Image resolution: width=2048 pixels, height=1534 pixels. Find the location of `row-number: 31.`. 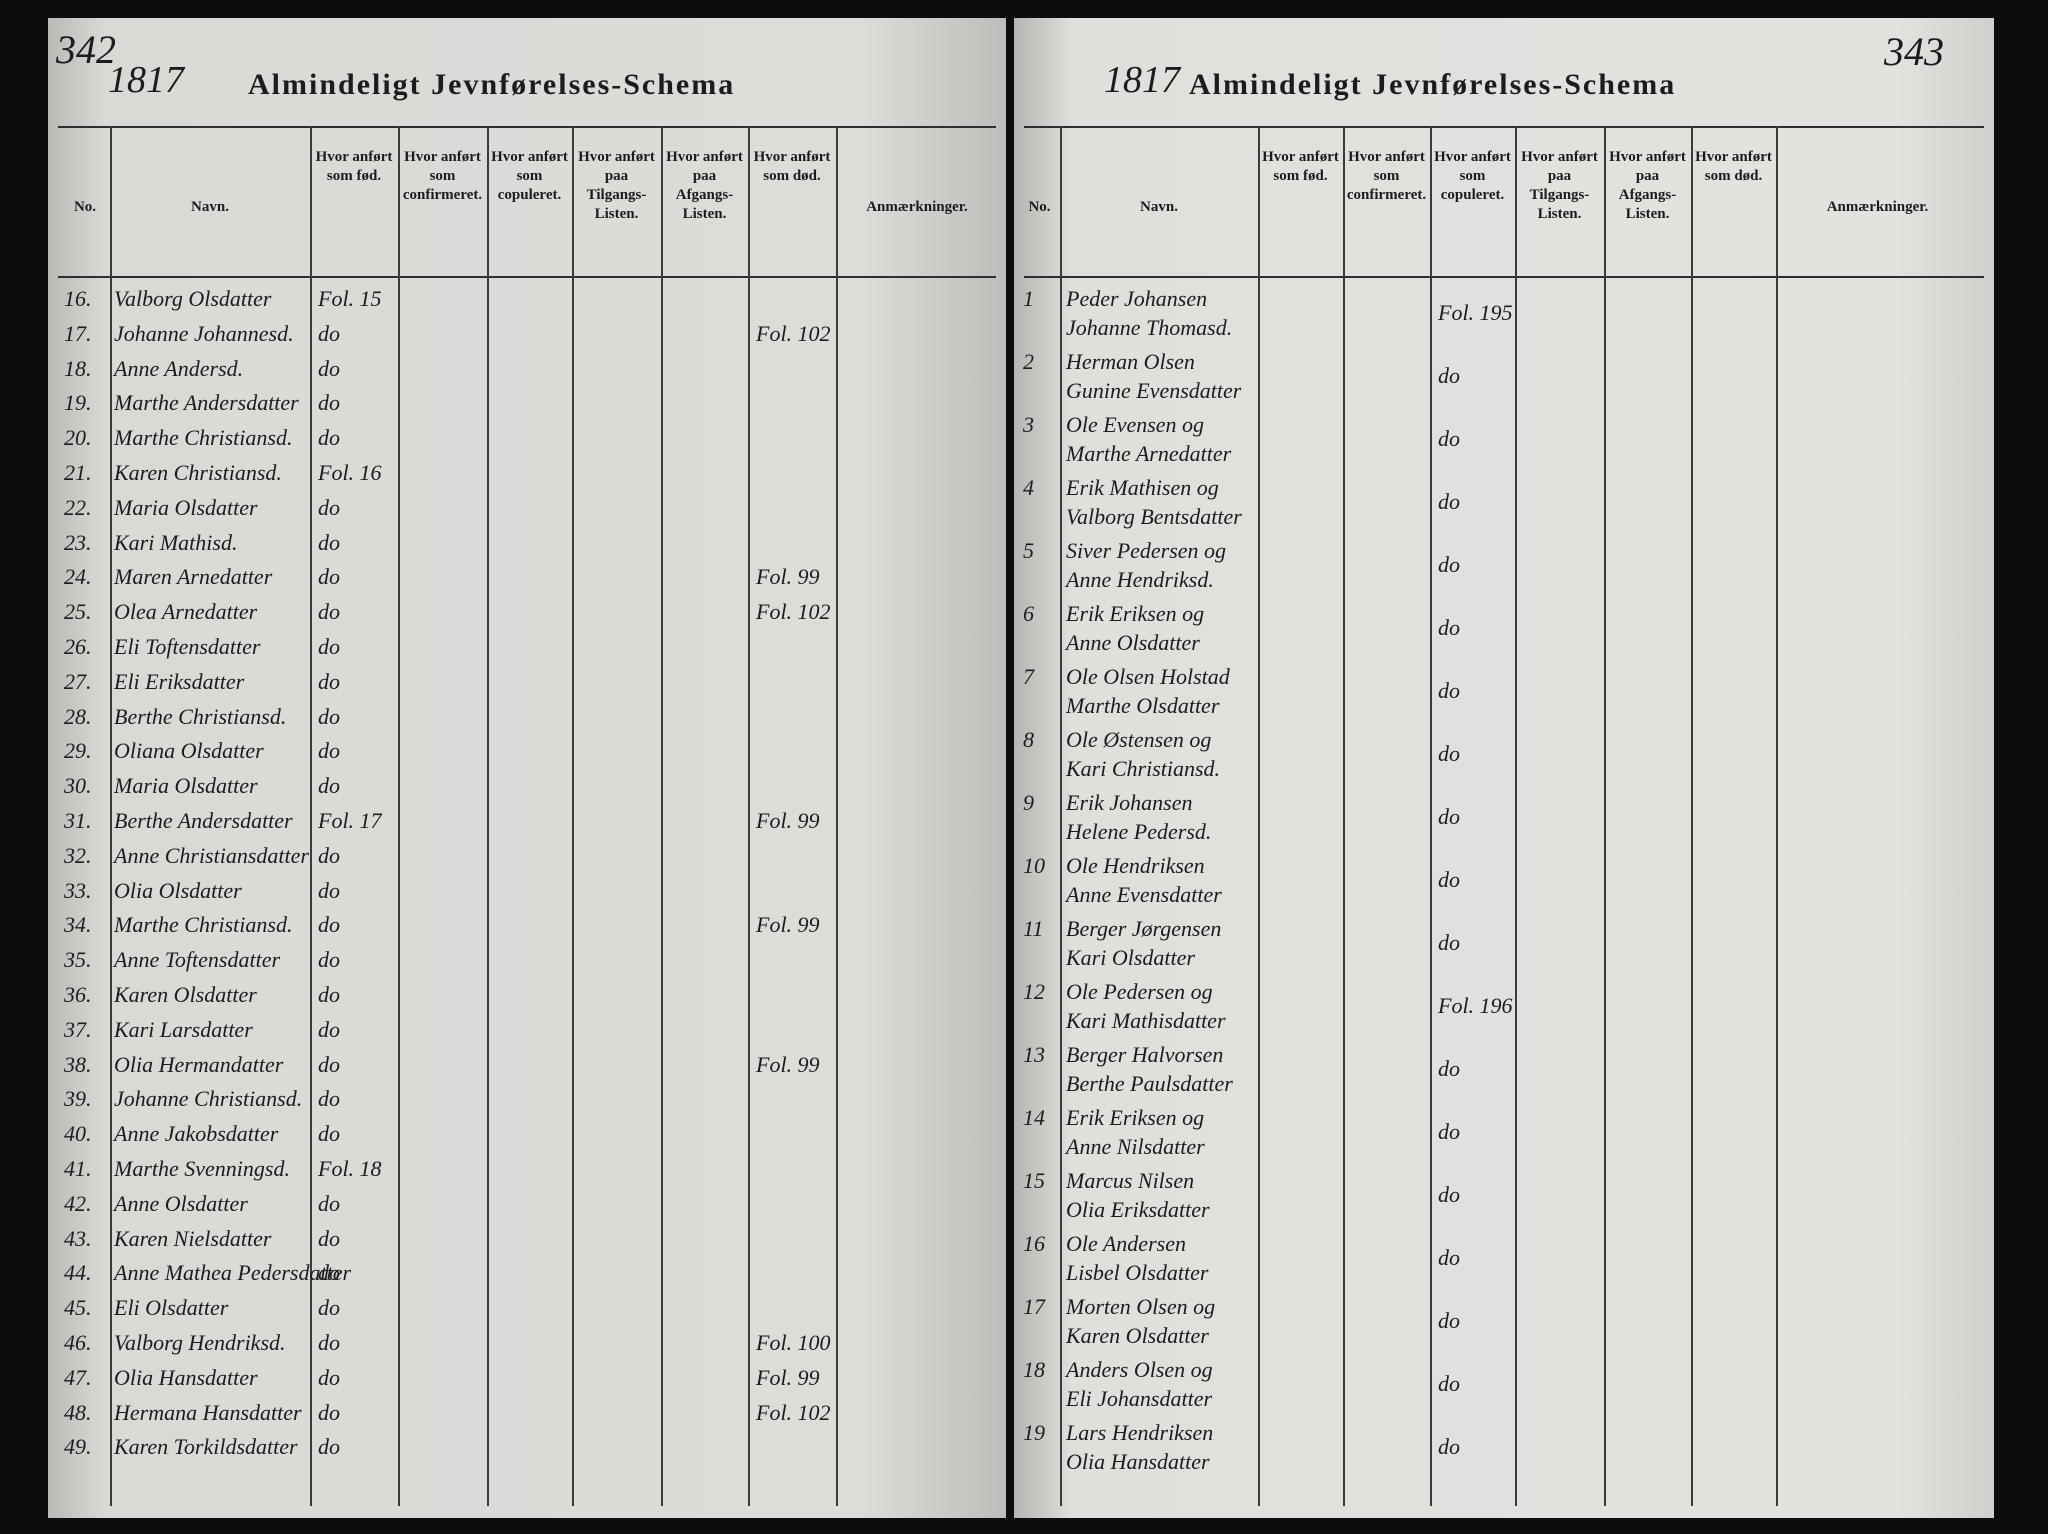

row-number: 31. is located at coordinates (78, 820).